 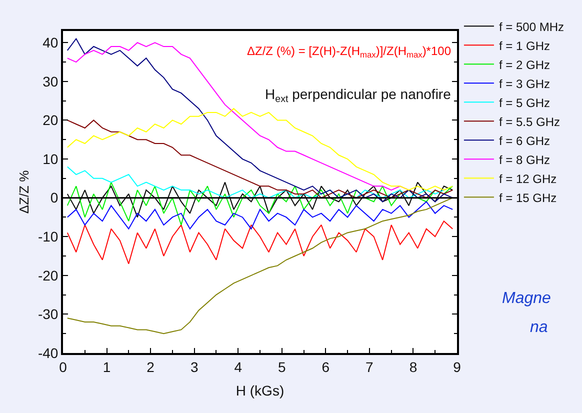 What do you see at coordinates (50, 81) in the screenshot?
I see `y-tick-label: 30` at bounding box center [50, 81].